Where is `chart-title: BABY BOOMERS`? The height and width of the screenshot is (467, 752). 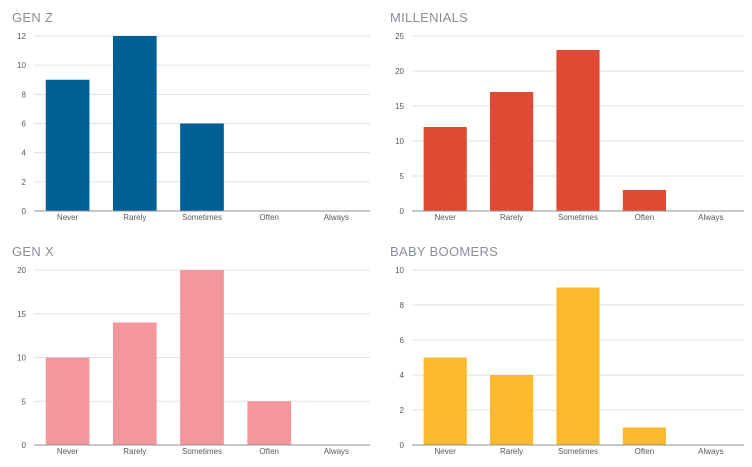 chart-title: BABY BOOMERS is located at coordinates (444, 251).